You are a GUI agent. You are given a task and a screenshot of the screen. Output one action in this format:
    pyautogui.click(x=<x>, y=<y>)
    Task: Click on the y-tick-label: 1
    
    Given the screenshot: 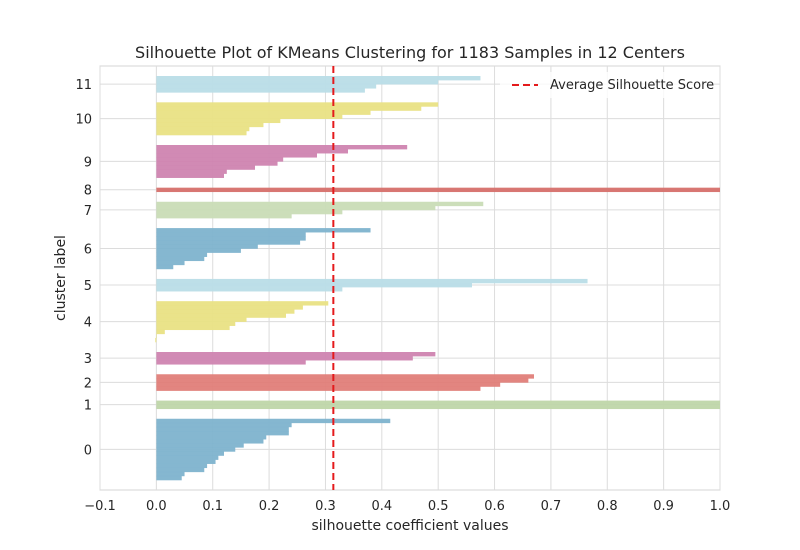 What is the action you would take?
    pyautogui.click(x=88, y=406)
    